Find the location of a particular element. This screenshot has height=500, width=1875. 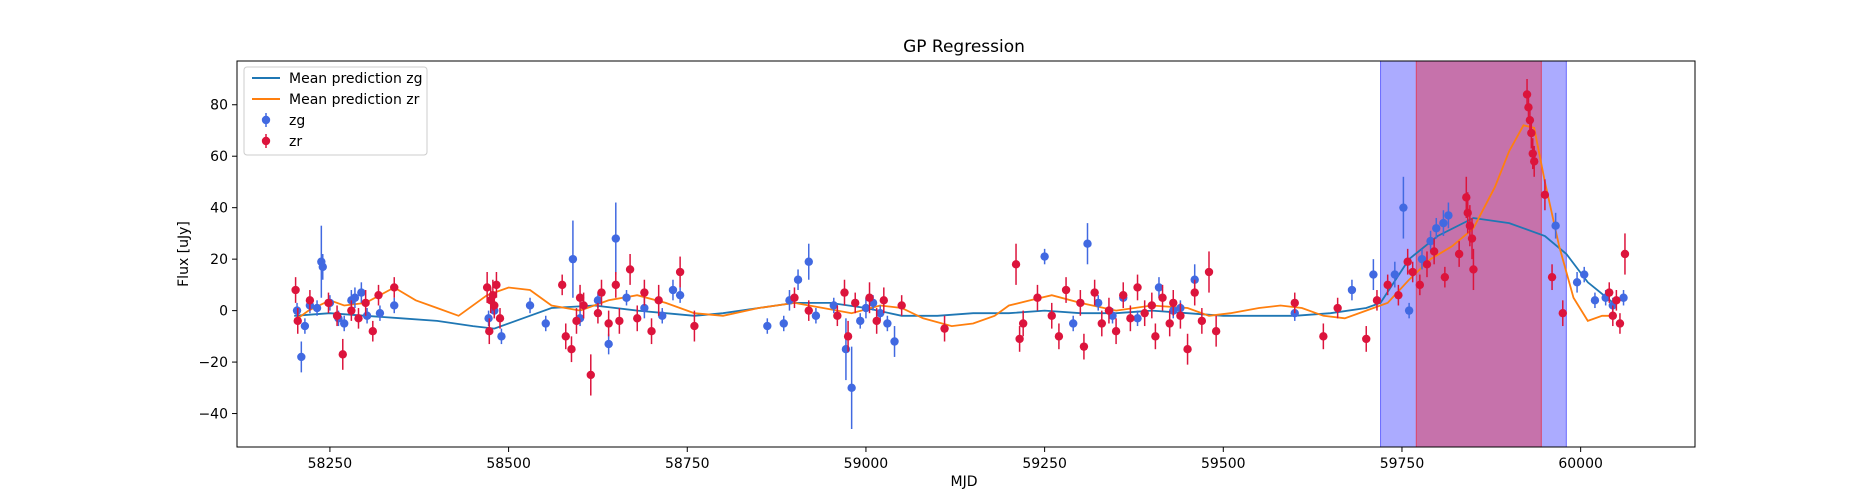

x-tick-label: 60000 is located at coordinates (1580, 464).